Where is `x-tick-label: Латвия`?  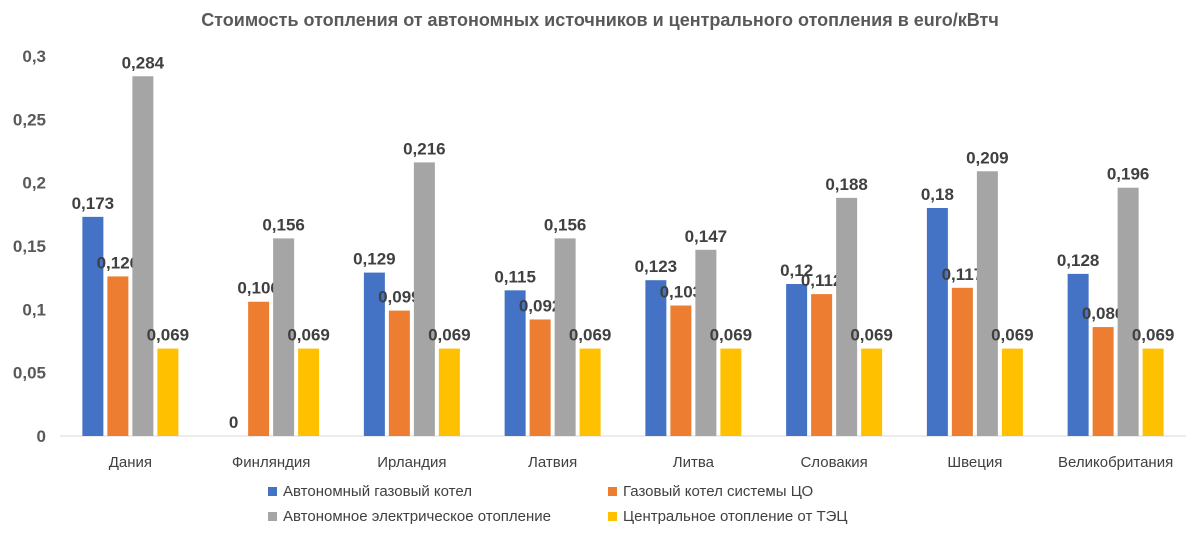 x-tick-label: Латвия is located at coordinates (552, 462).